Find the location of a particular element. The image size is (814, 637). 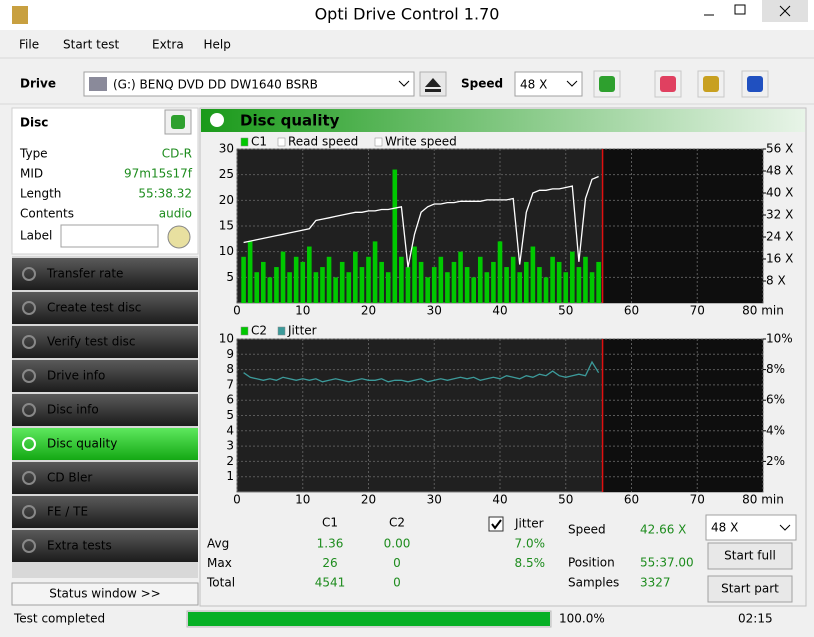

y2-tick-label: 4% is located at coordinates (775, 430).